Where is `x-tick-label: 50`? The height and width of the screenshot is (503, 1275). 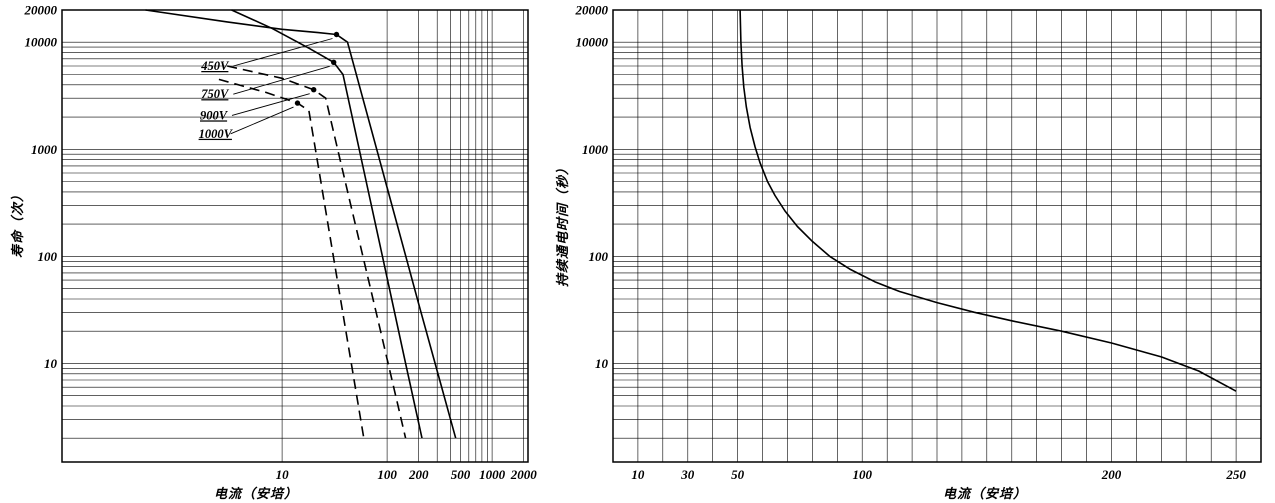 x-tick-label: 50 is located at coordinates (738, 474).